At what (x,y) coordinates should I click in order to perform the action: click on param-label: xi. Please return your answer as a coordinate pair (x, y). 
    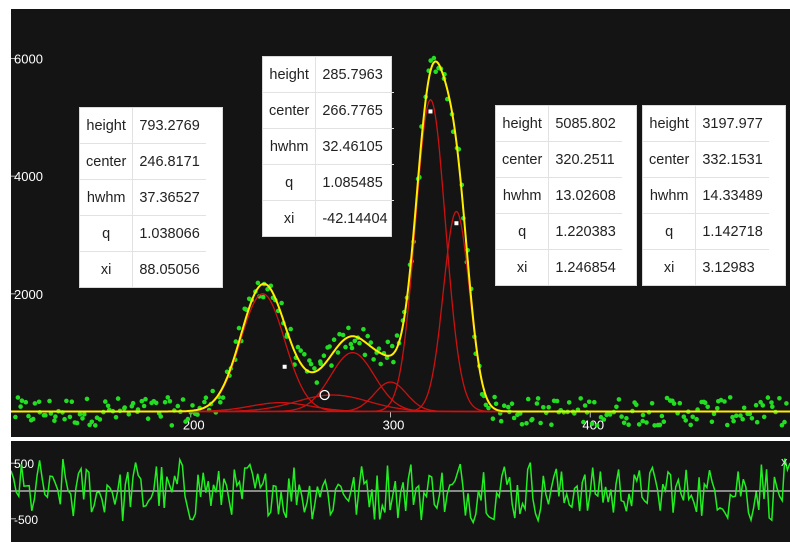
    Looking at the image, I should click on (523, 267).